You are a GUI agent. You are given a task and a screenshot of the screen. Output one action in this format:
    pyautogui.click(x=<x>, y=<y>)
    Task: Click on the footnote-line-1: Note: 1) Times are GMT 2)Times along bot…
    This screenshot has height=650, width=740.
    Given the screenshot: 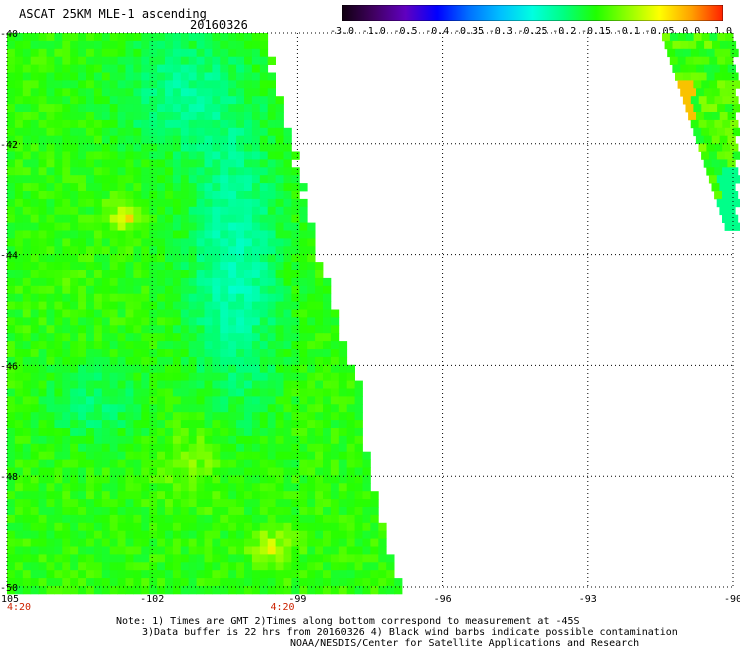 What is the action you would take?
    pyautogui.click(x=348, y=621)
    